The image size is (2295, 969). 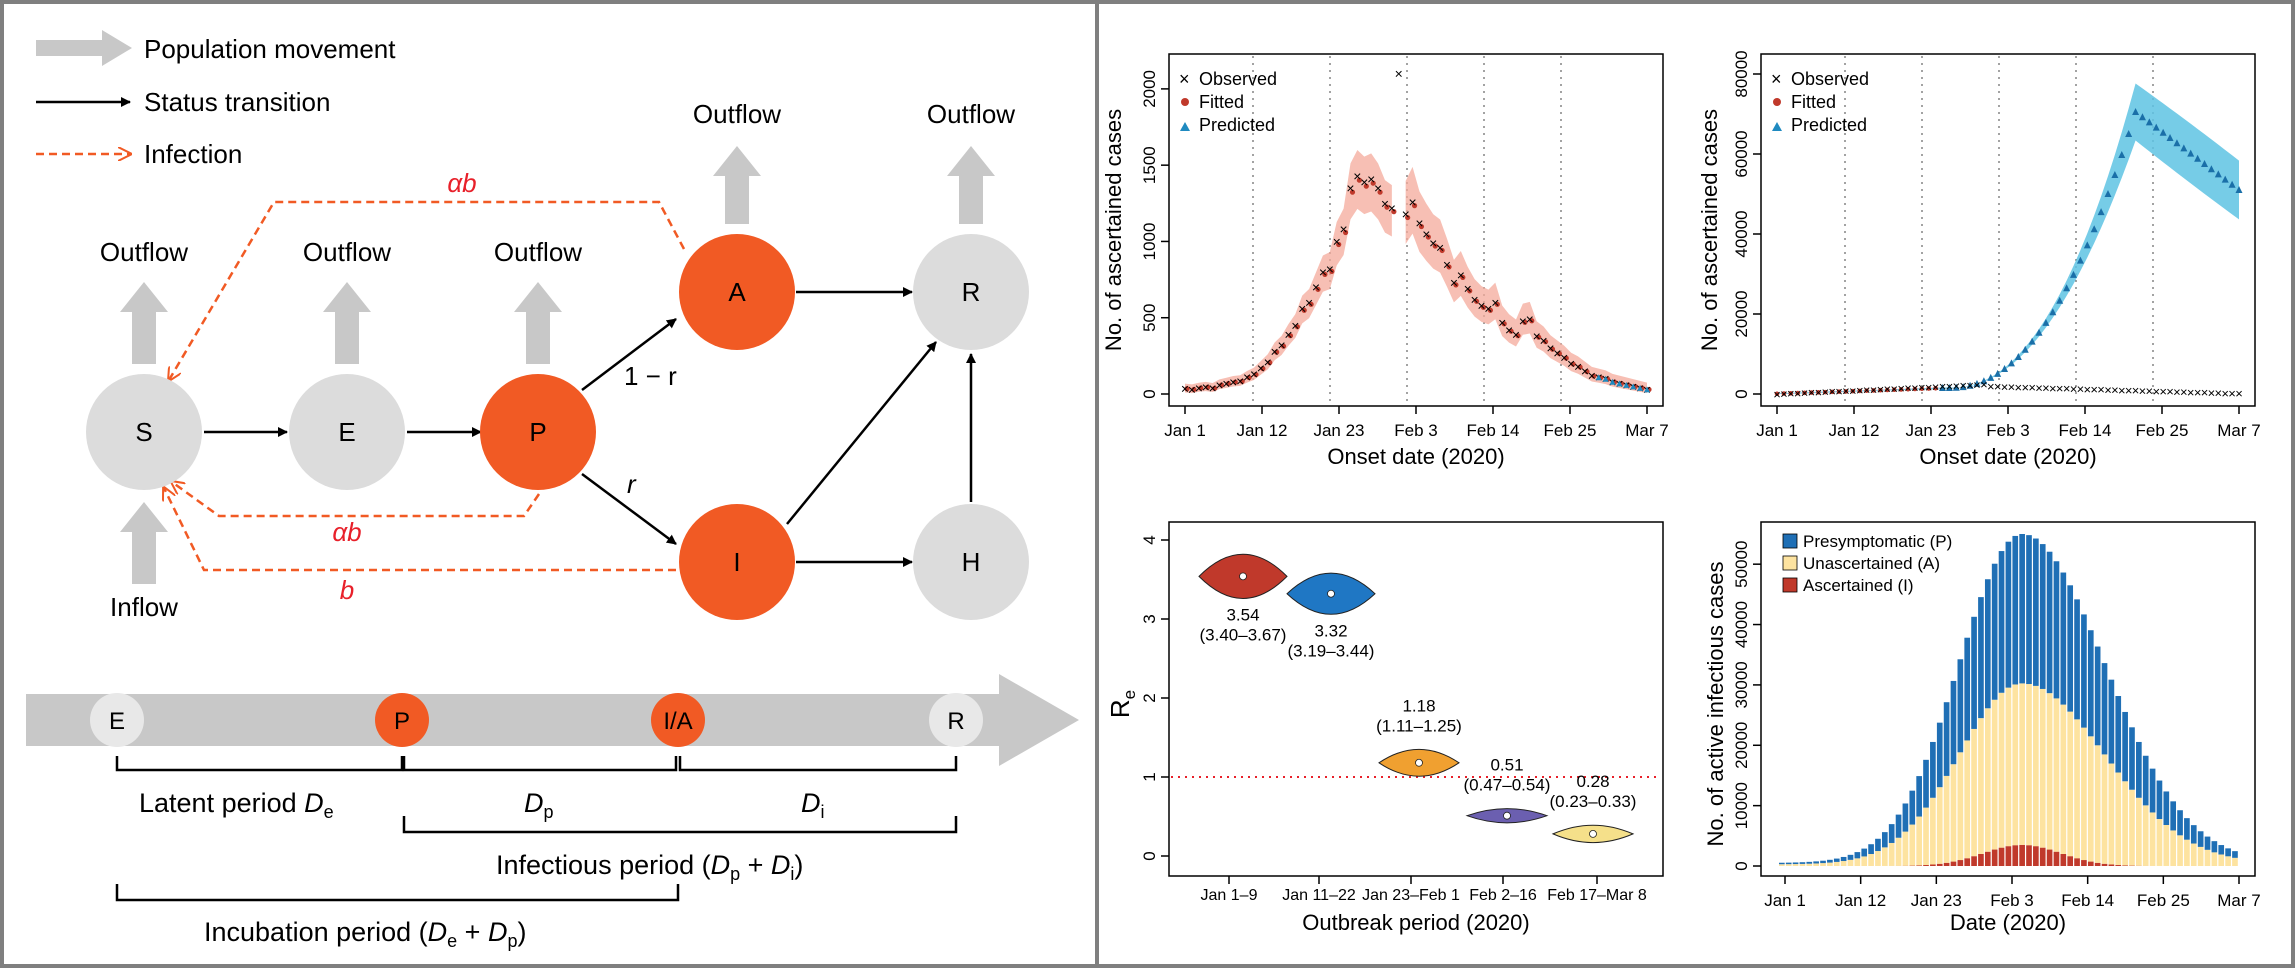 What do you see at coordinates (1149, 618) in the screenshot?
I see `chart3-ytick-label: 3` at bounding box center [1149, 618].